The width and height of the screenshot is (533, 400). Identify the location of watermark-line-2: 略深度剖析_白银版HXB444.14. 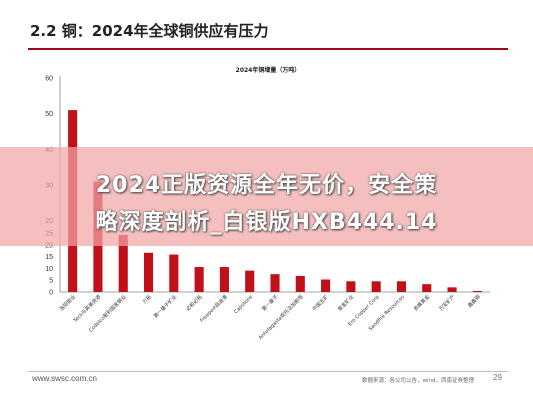
(266, 222).